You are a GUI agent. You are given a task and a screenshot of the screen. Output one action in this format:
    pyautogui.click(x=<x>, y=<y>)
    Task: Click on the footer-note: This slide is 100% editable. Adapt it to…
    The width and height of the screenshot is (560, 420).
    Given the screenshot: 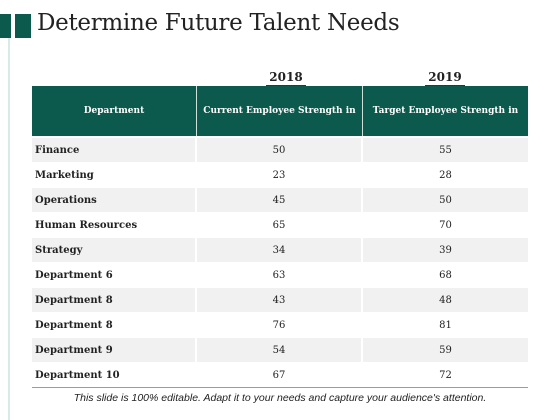 What is the action you would take?
    pyautogui.click(x=280, y=398)
    